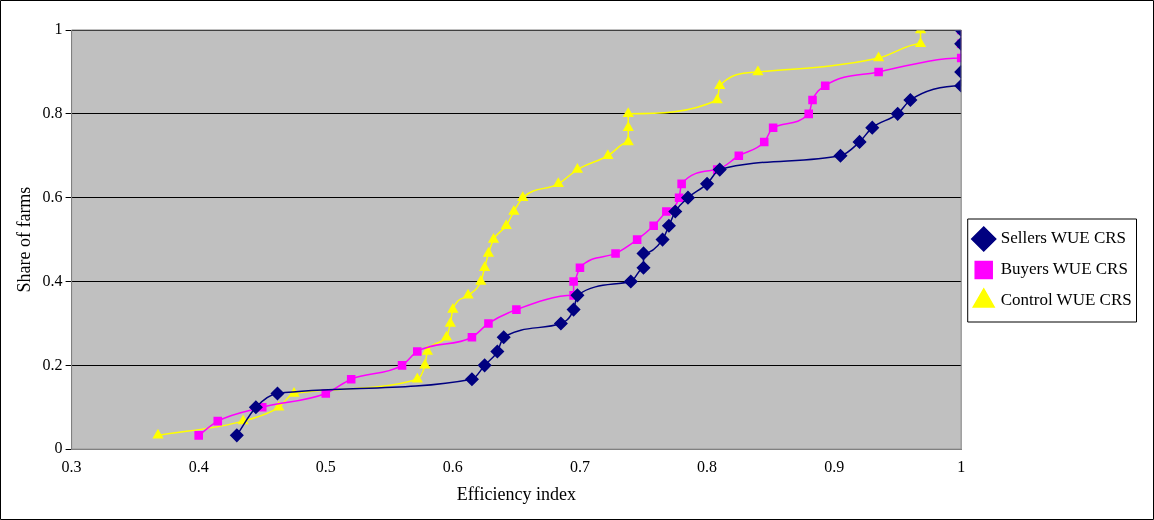 This screenshot has width=1154, height=520. I want to click on y-tick-label: 0.8, so click(52, 113).